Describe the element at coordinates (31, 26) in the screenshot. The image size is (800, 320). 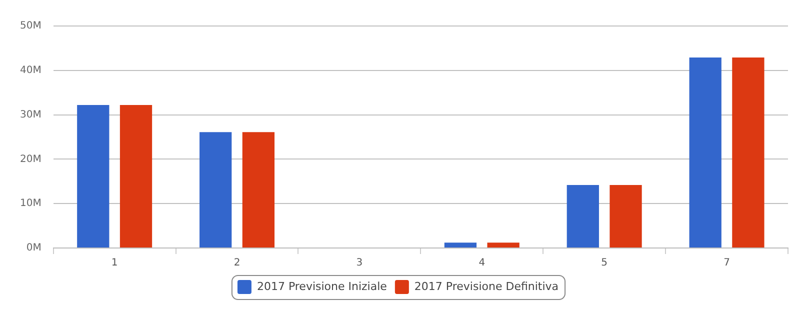
I see `y-tick-label: 50M` at that location.